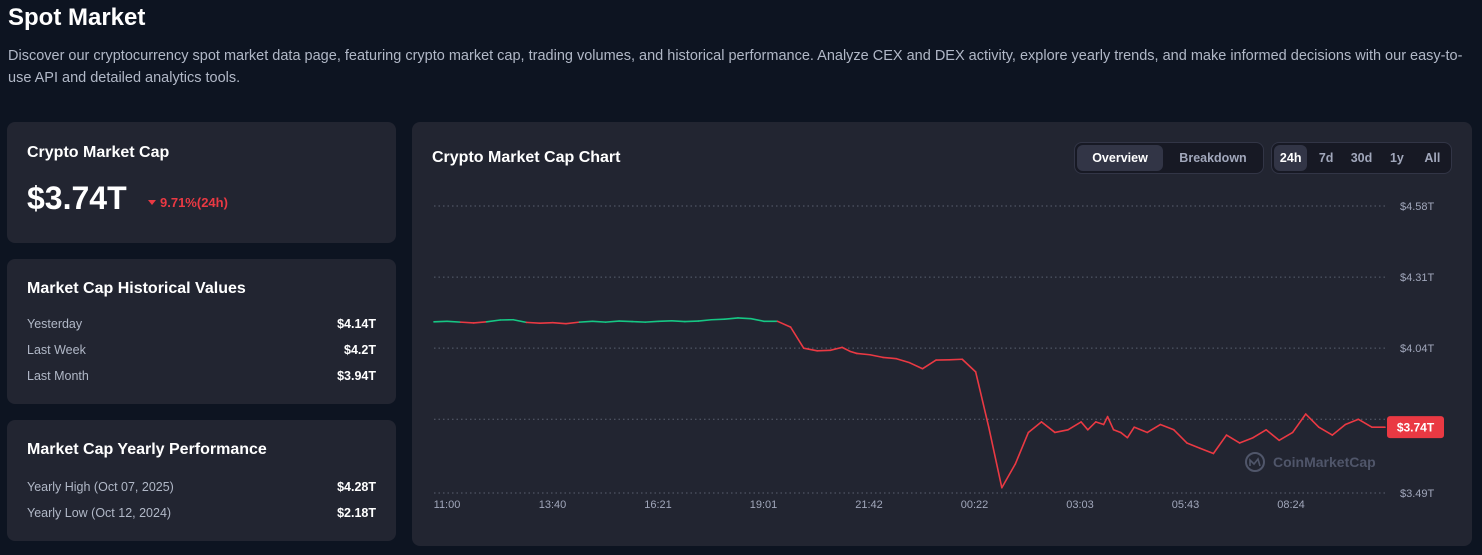  I want to click on chart-range-toggle: 24h 7d 30d 1y All, so click(1361, 158).